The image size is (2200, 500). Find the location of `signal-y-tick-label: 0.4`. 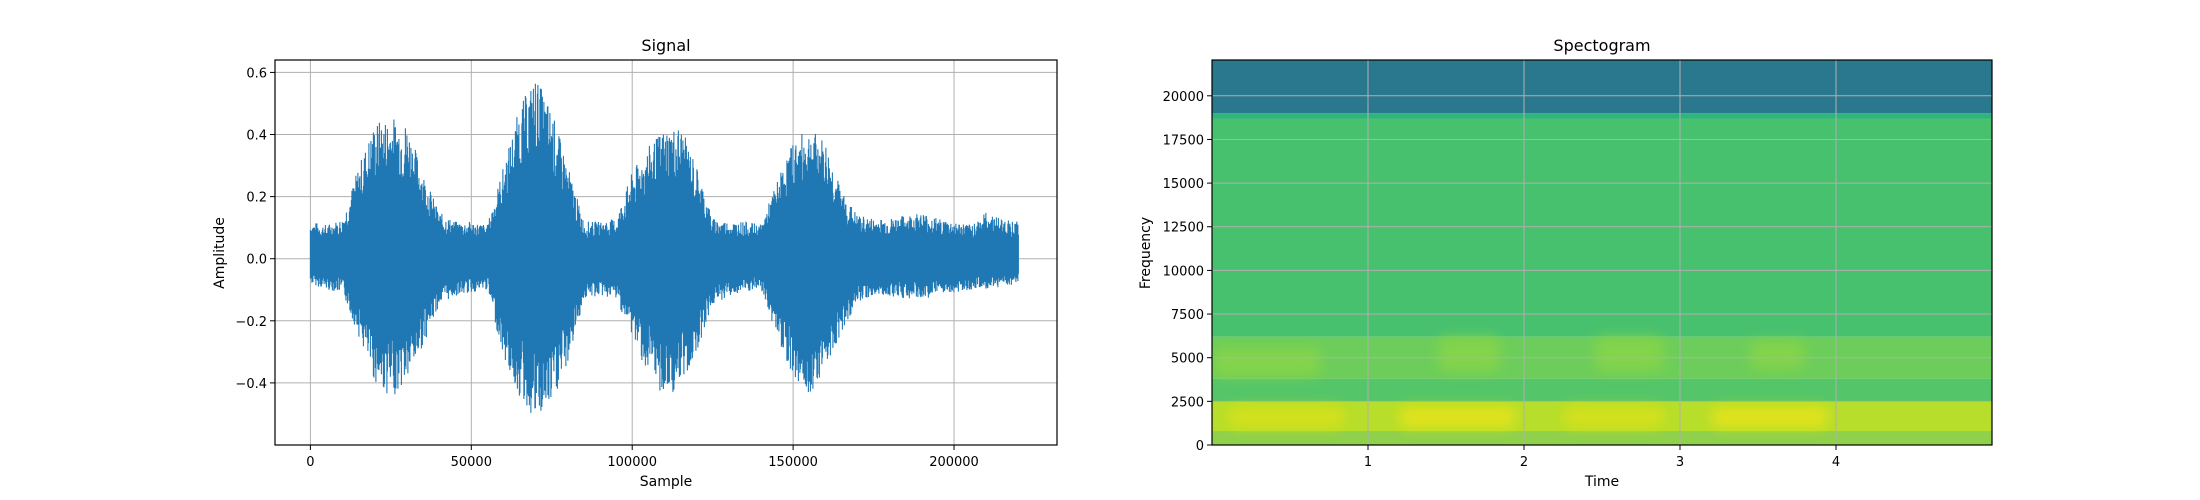

signal-y-tick-label: 0.4 is located at coordinates (256, 136).